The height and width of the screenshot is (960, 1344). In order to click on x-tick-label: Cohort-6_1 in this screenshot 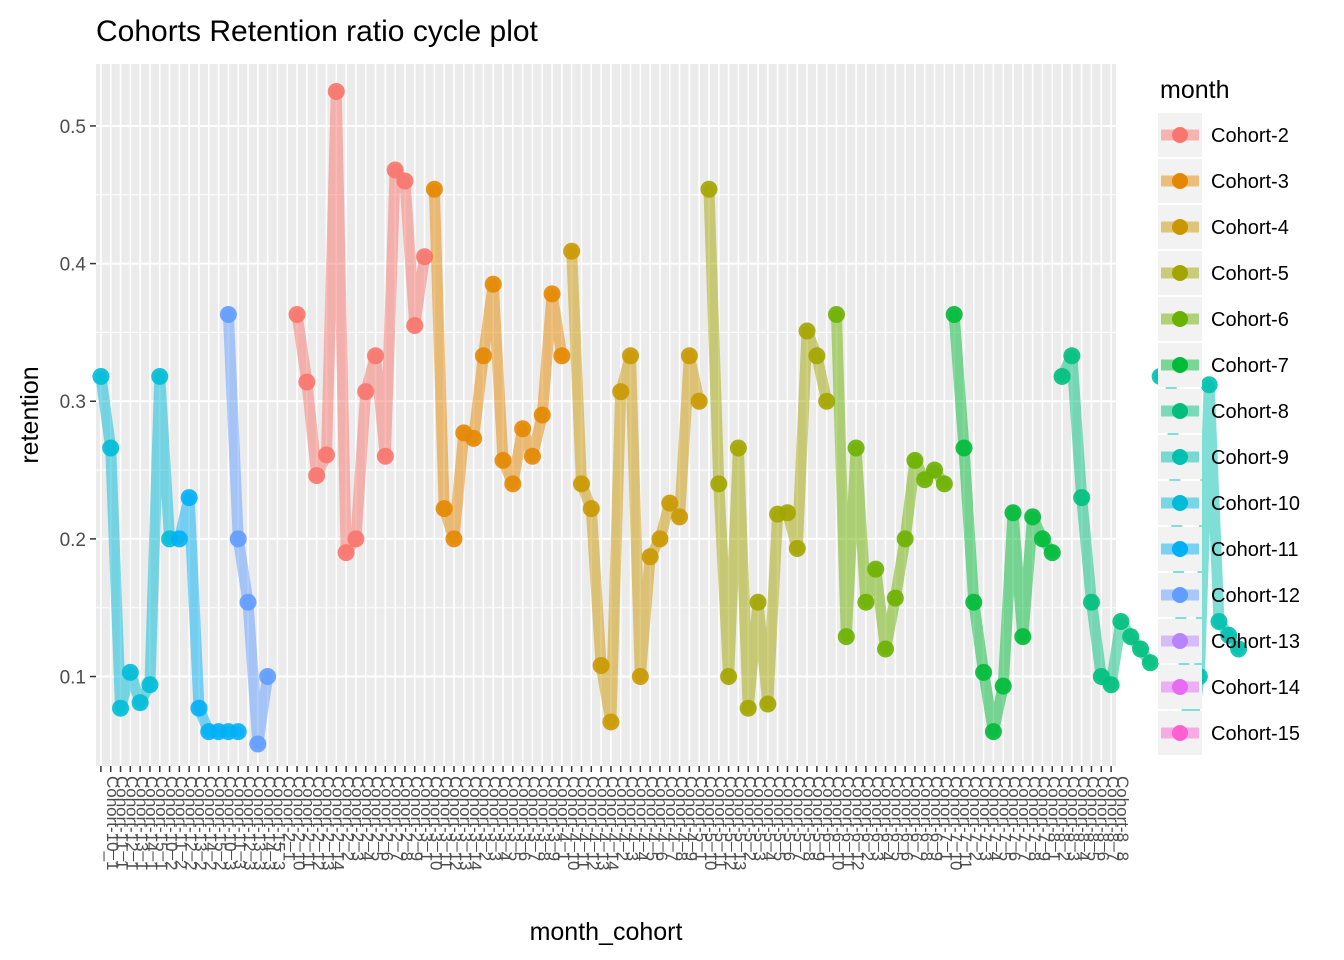, I will do `click(828, 818)`.